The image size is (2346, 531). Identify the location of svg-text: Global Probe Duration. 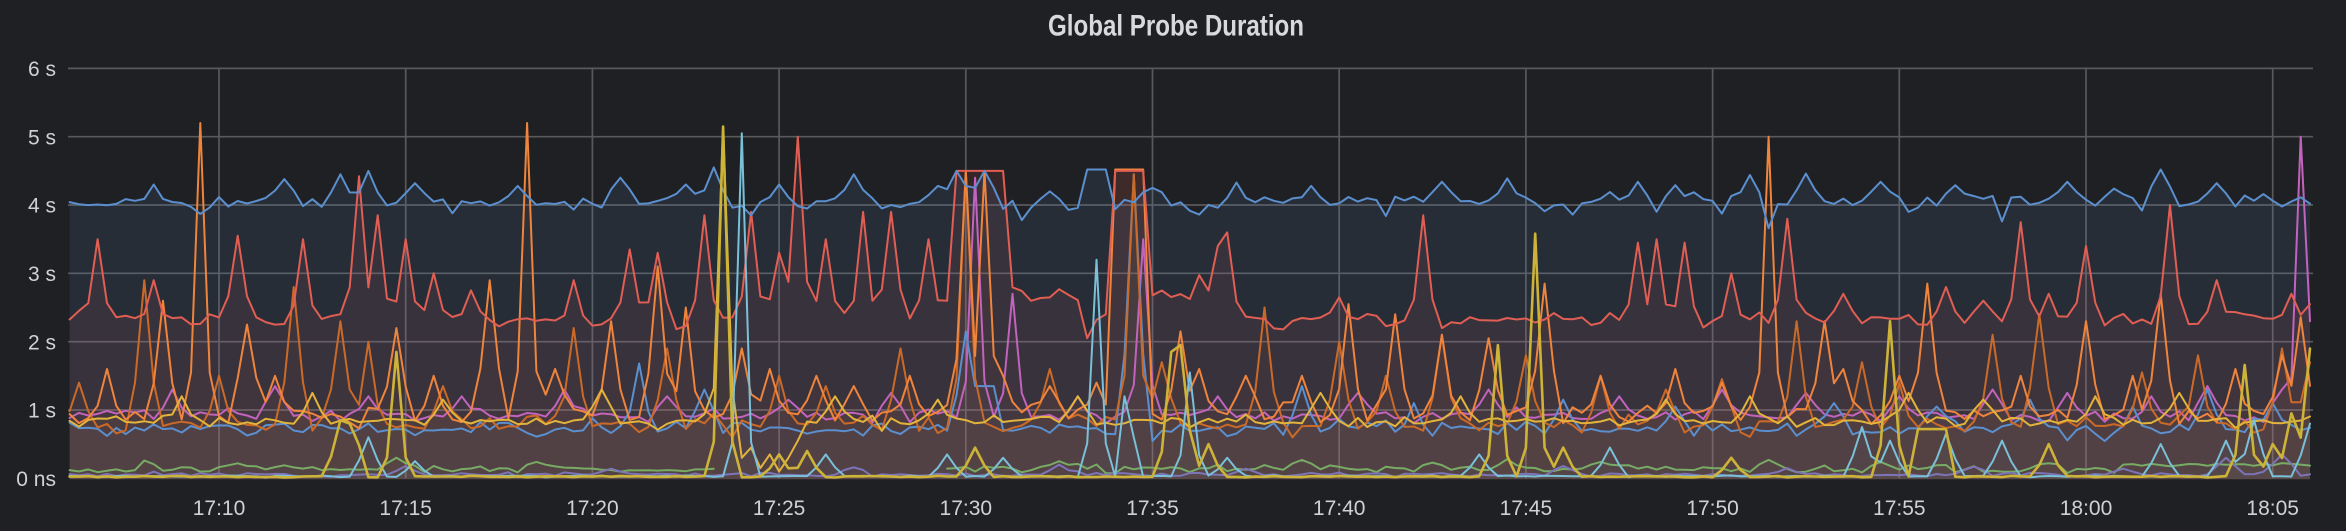
(1176, 26).